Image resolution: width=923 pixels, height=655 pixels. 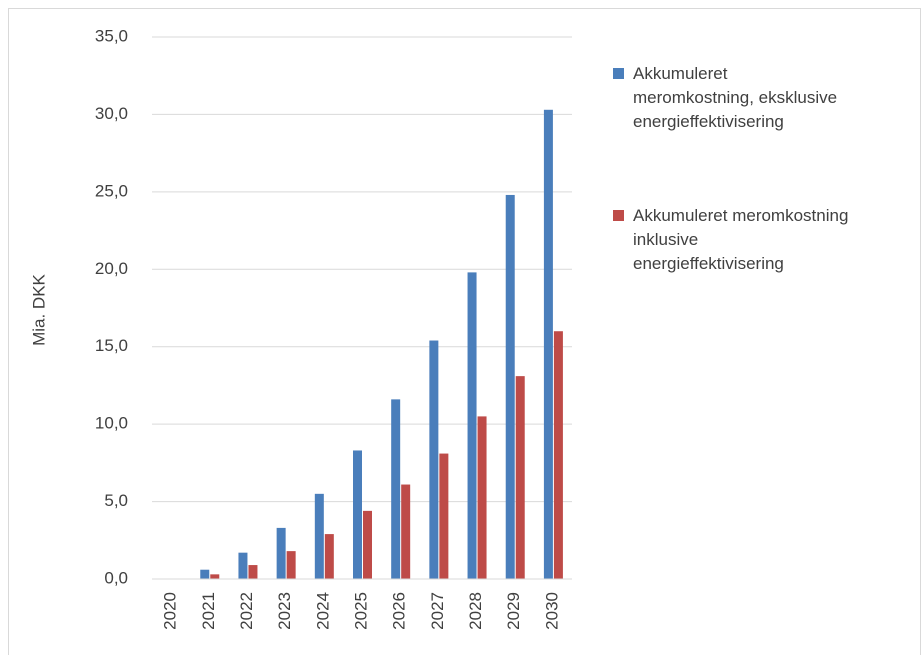 What do you see at coordinates (38, 309) in the screenshot?
I see `y-axis-label: Mia. DKK` at bounding box center [38, 309].